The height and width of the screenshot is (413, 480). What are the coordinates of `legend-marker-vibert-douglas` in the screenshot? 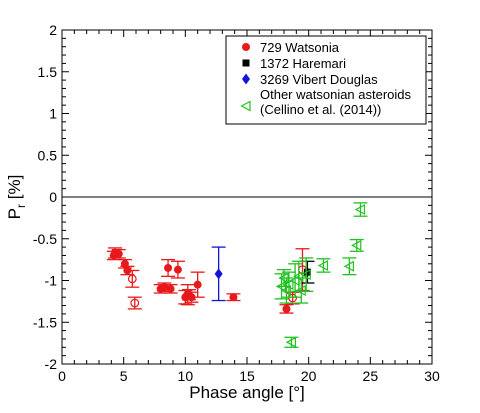 It's located at (246, 79).